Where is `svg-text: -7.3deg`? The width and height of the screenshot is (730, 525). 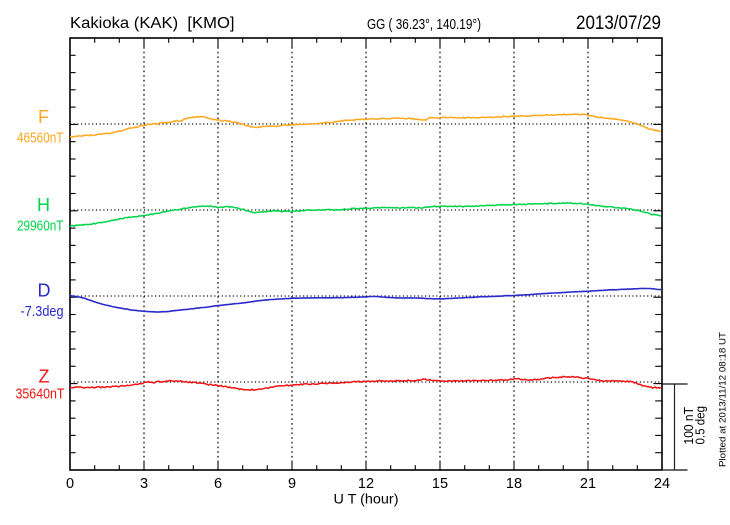
svg-text: -7.3deg is located at coordinates (42, 312).